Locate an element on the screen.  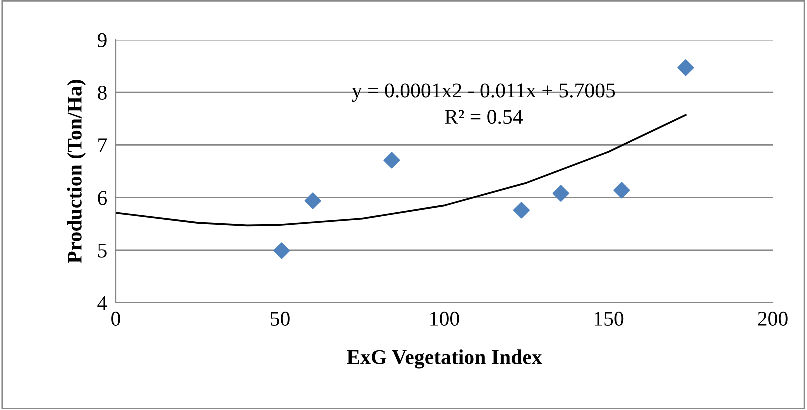
x-axis-title: ExG Vegetation Index is located at coordinates (444, 359).